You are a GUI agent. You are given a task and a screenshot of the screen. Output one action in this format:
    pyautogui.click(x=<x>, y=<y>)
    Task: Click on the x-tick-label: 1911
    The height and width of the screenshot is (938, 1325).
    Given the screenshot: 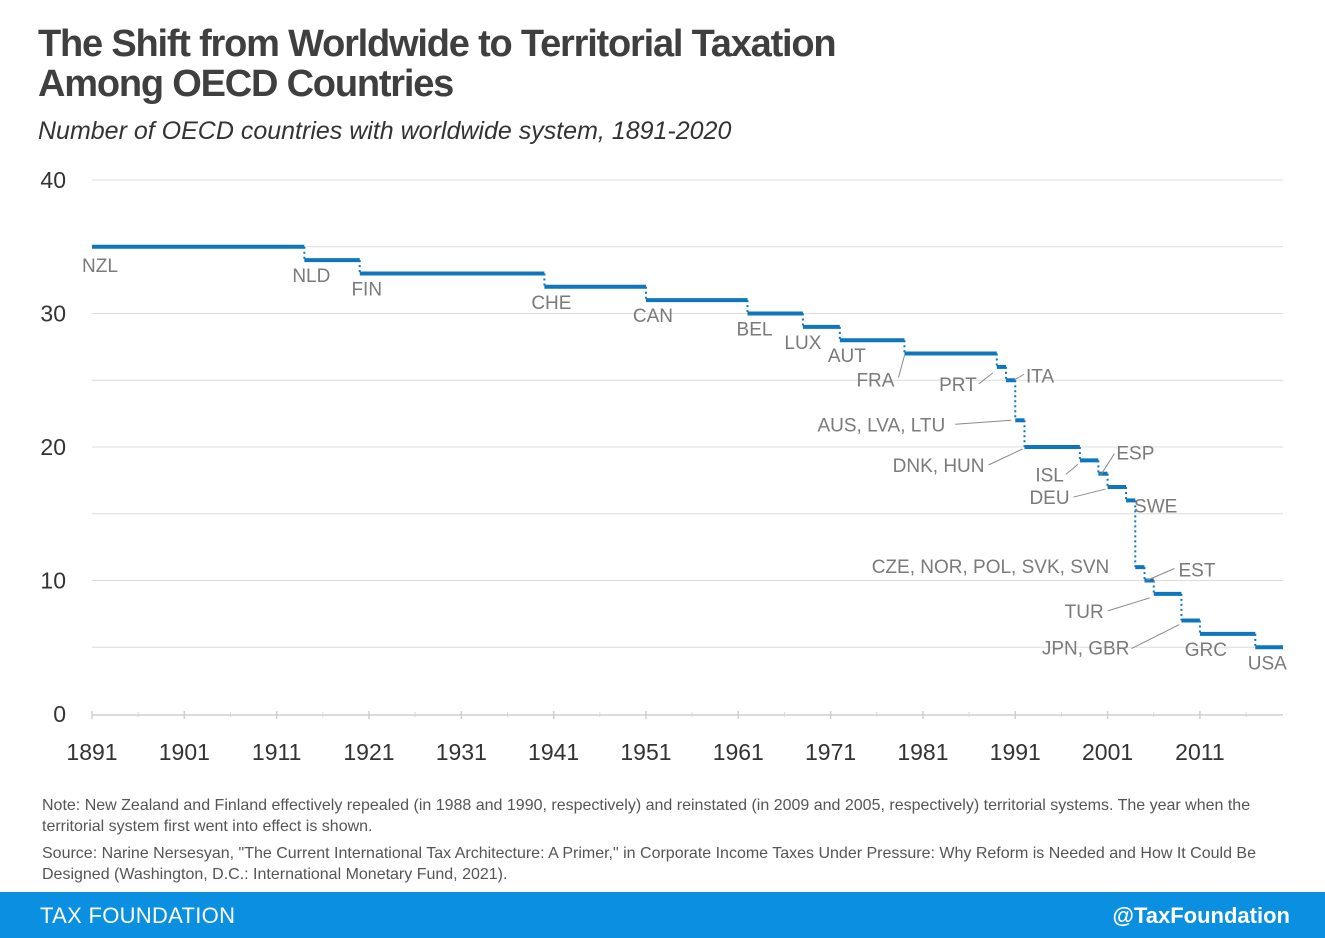 What is the action you would take?
    pyautogui.click(x=276, y=752)
    